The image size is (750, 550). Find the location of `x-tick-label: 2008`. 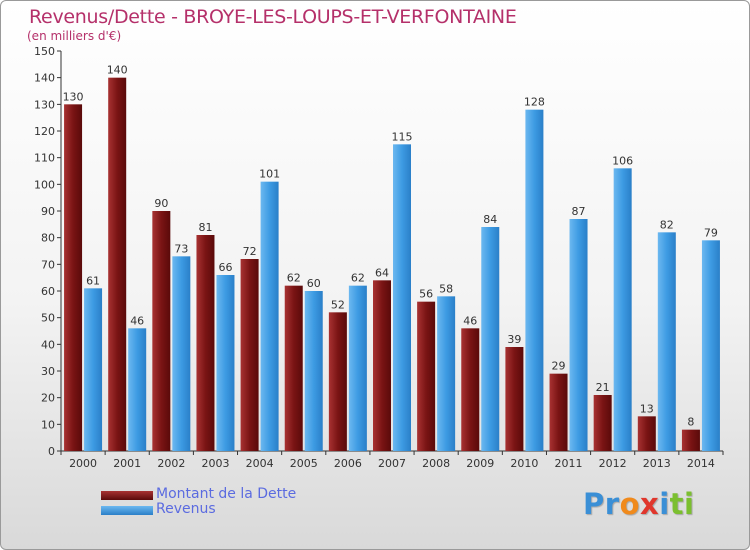

x-tick-label: 2008 is located at coordinates (436, 463).